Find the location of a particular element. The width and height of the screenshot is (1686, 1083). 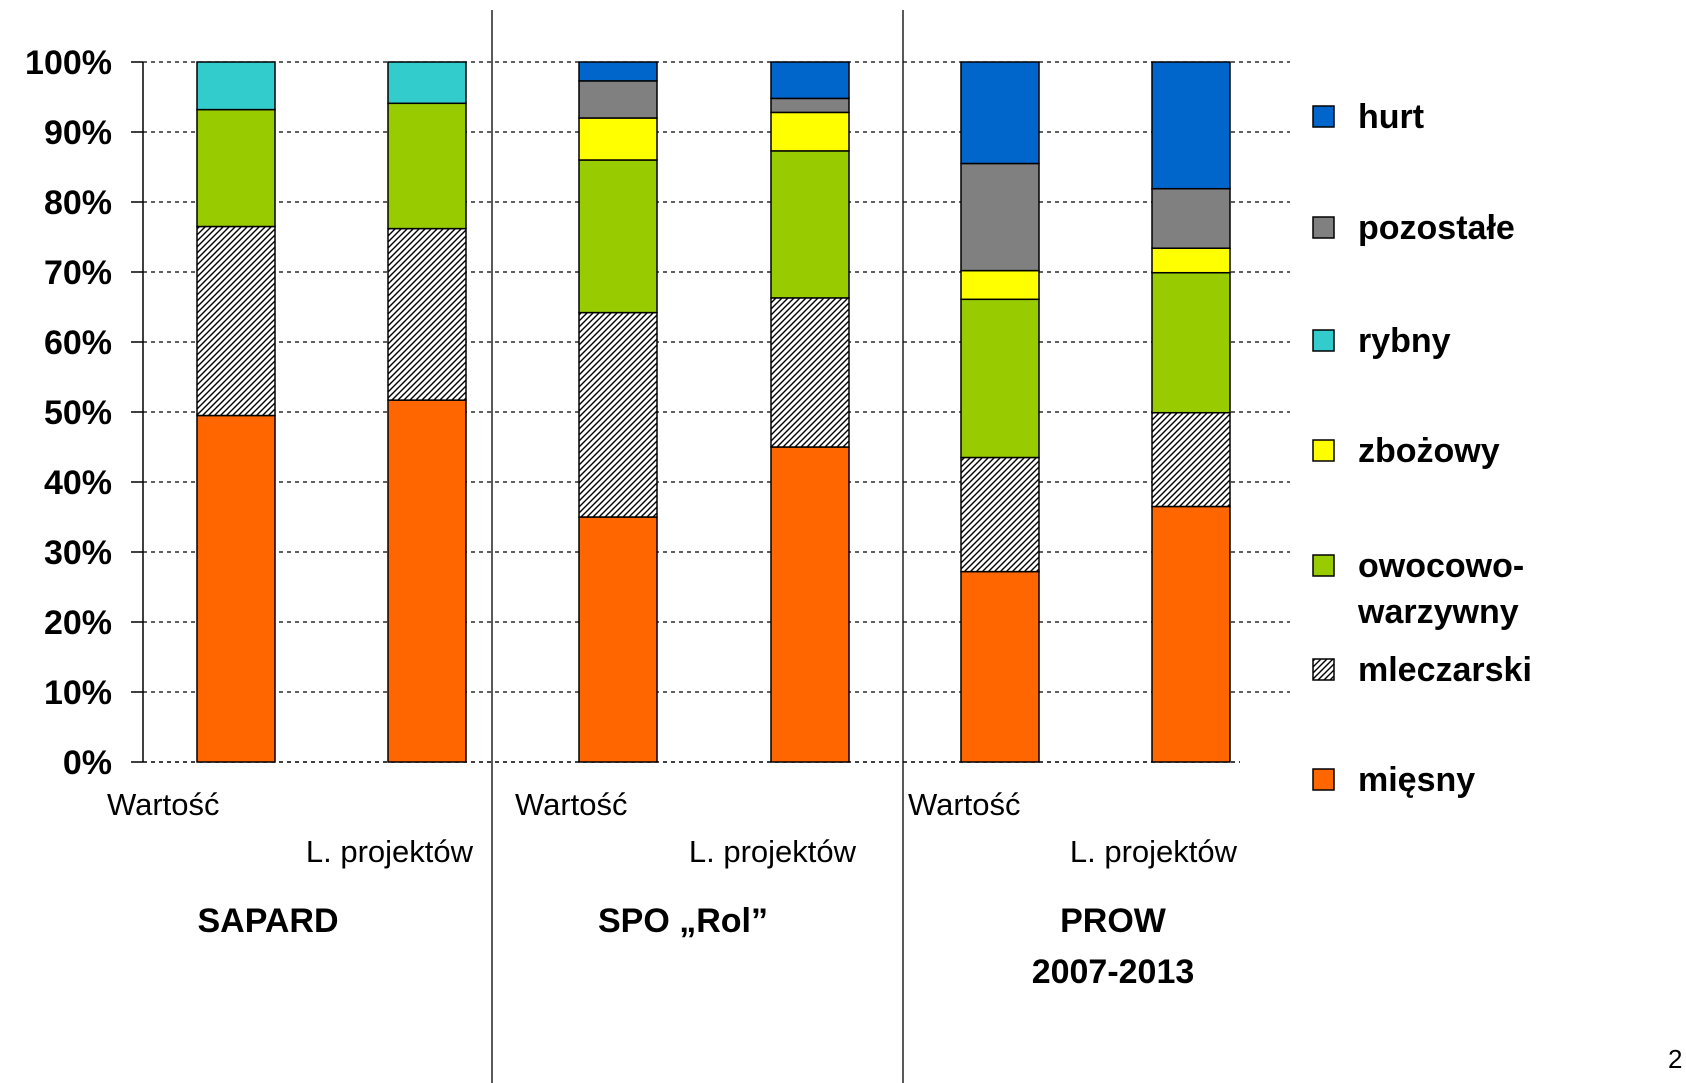

legend-label: pozostałe is located at coordinates (1436, 228).